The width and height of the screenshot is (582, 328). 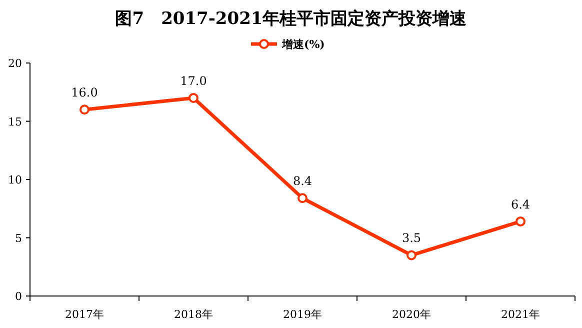 What do you see at coordinates (15, 121) in the screenshot?
I see `y-tick-label: 15` at bounding box center [15, 121].